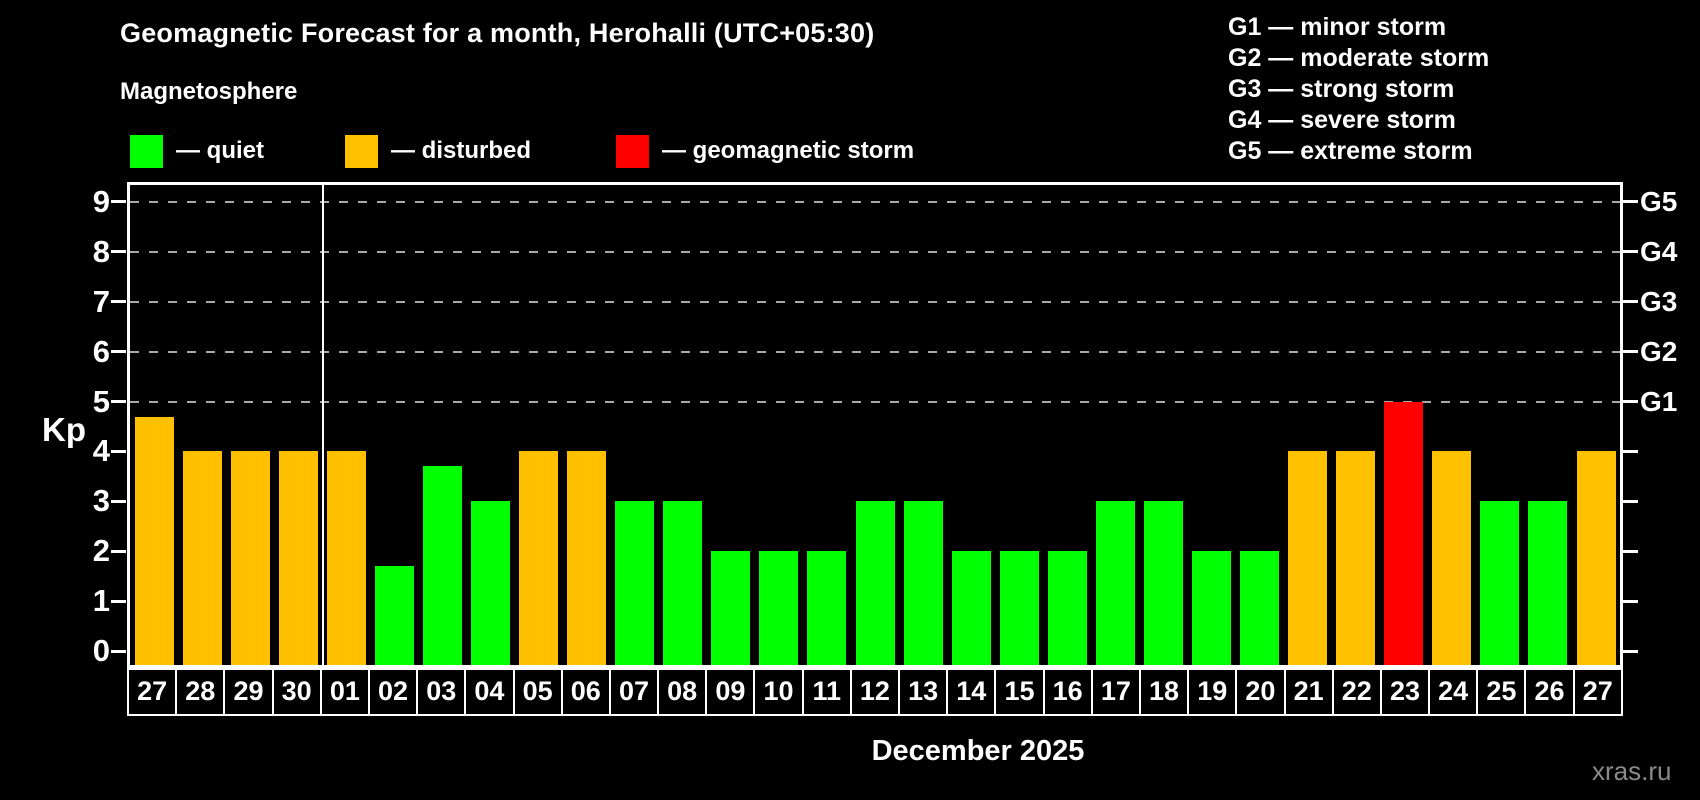 This screenshot has width=1700, height=800. What do you see at coordinates (1597, 691) in the screenshot?
I see `day-cell-30: 27` at bounding box center [1597, 691].